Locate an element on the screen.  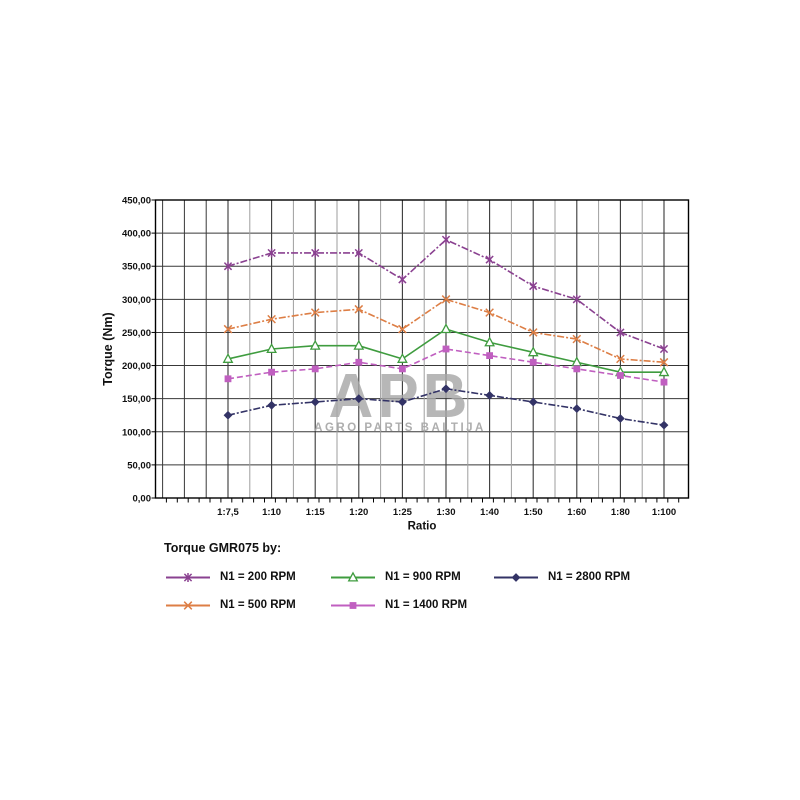
series-n1-200-rpm-markers is located at coordinates (446, 294).